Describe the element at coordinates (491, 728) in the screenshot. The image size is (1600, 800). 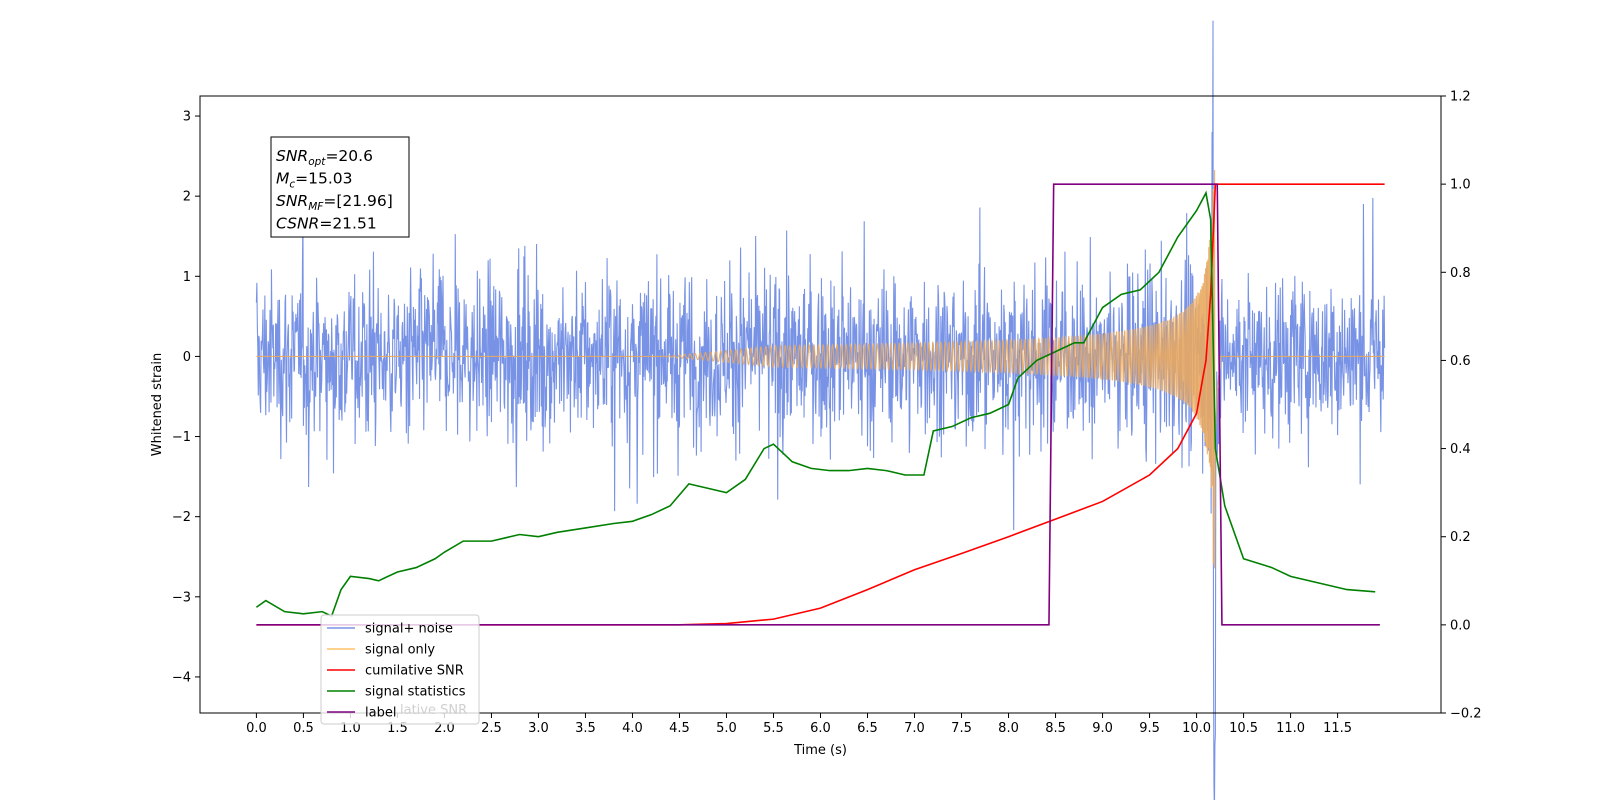
I see `x-tick-label: 2.5` at that location.